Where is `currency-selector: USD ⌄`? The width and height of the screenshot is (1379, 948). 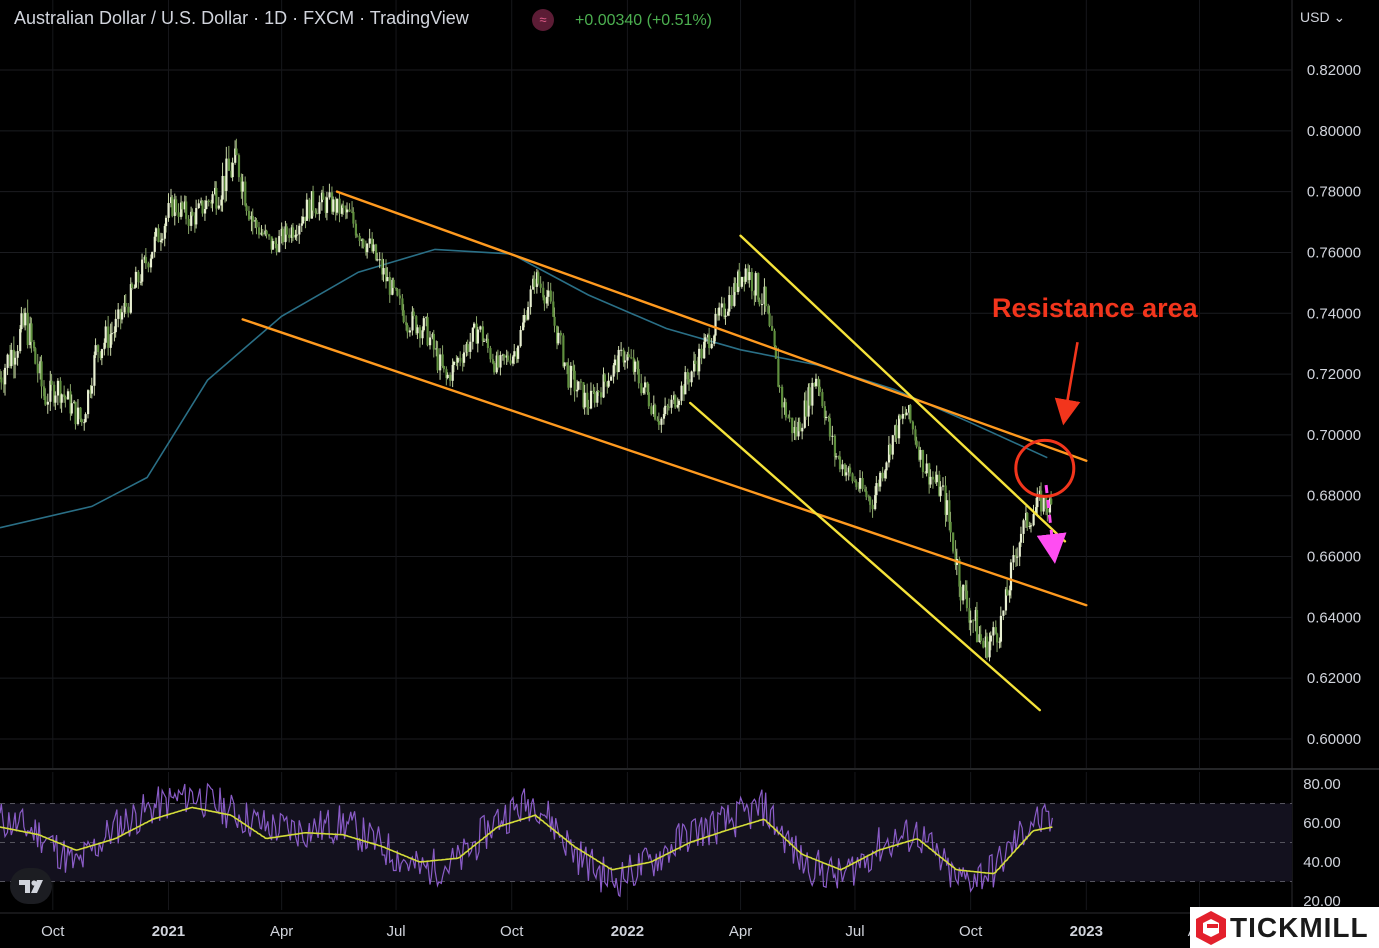 currency-selector: USD ⌄ is located at coordinates (1322, 17).